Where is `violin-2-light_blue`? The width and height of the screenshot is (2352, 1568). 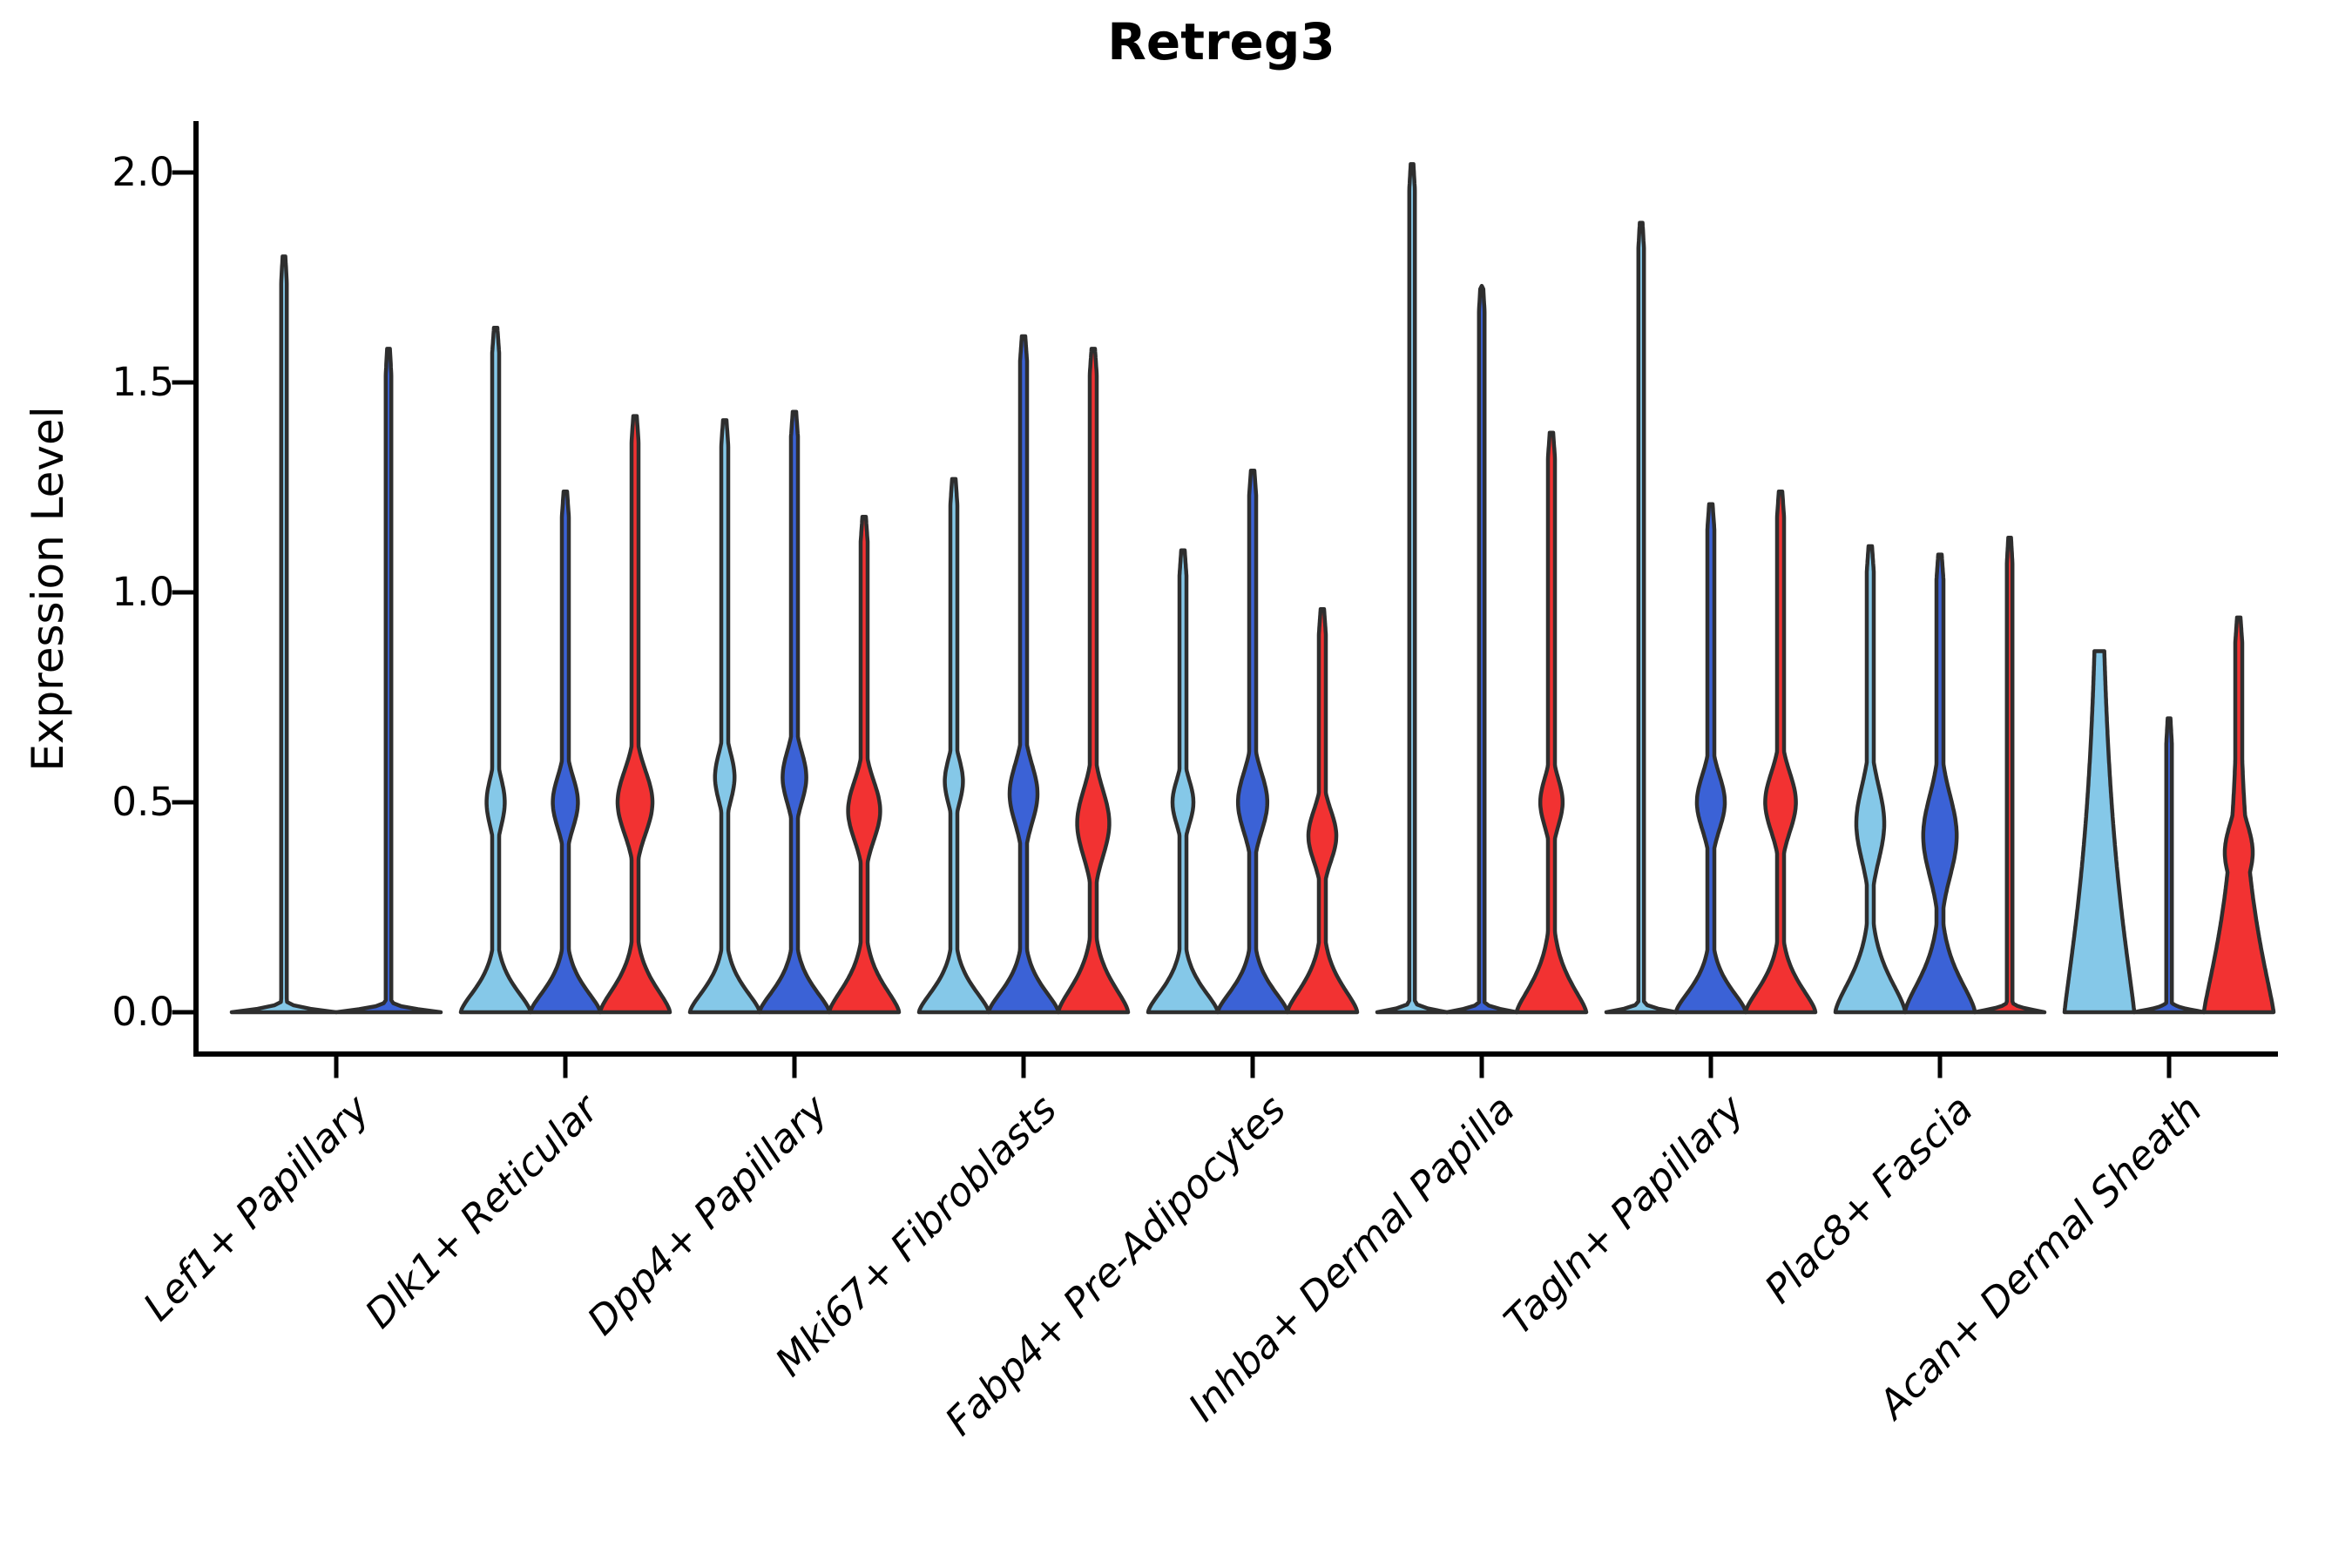
violin-2-light_blue is located at coordinates (495, 670).